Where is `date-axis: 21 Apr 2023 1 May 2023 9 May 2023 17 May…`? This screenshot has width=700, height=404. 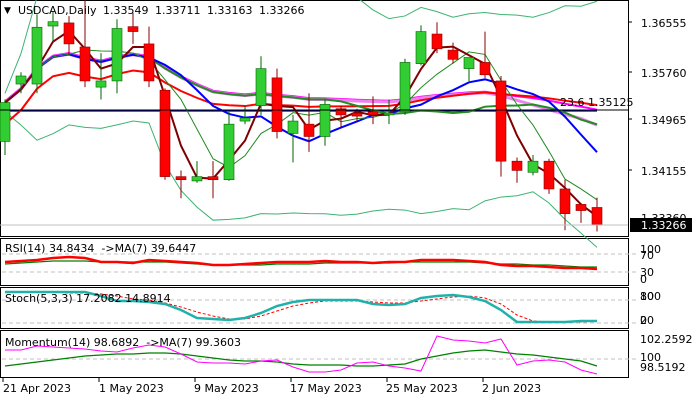 date-axis: 21 Apr 2023 1 May 2023 9 May 2023 17 May… is located at coordinates (271, 386).